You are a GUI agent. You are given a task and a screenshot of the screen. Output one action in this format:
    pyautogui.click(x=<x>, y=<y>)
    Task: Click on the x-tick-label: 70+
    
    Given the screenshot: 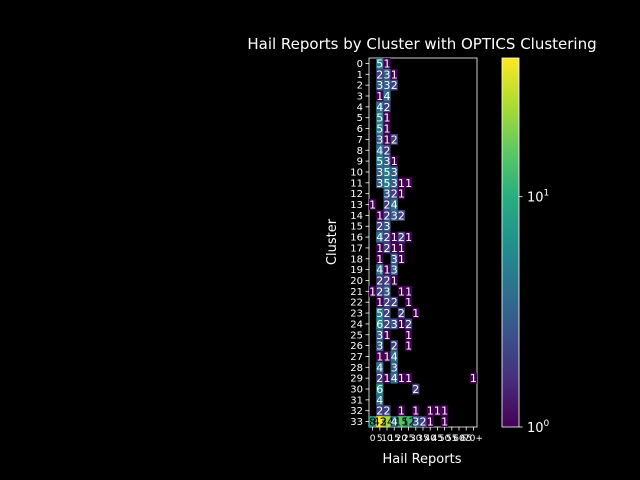 What is the action you would take?
    pyautogui.click(x=473, y=439)
    